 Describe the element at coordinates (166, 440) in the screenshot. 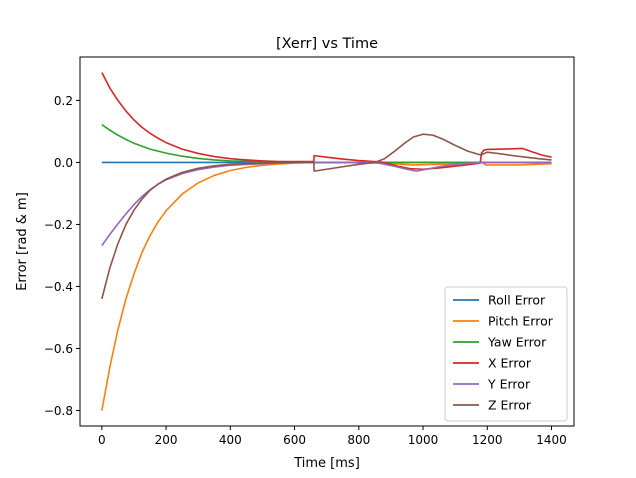

I see `x-tick-label: 200` at that location.